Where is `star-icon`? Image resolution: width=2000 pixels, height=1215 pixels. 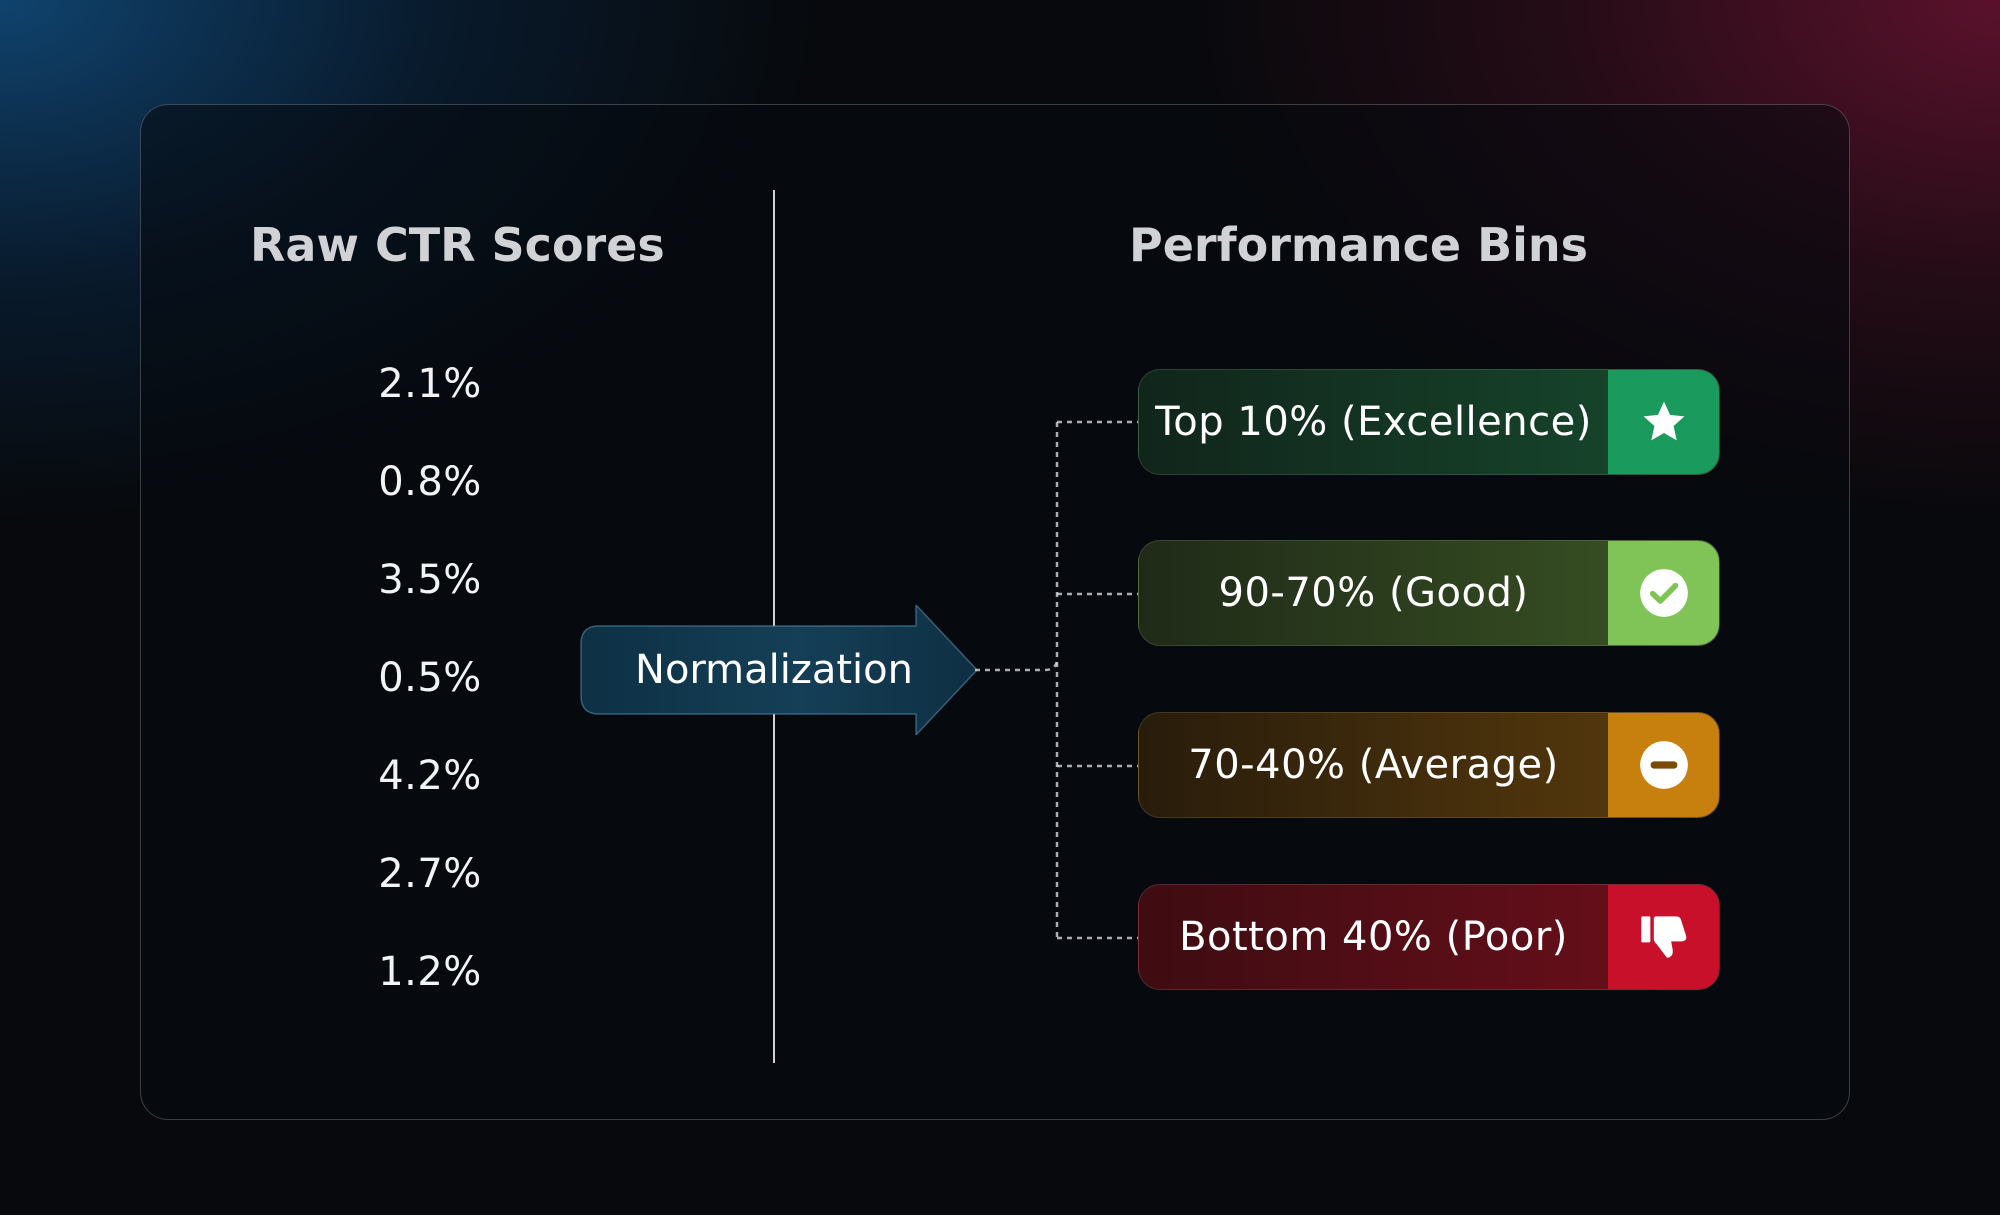 star-icon is located at coordinates (1663, 422).